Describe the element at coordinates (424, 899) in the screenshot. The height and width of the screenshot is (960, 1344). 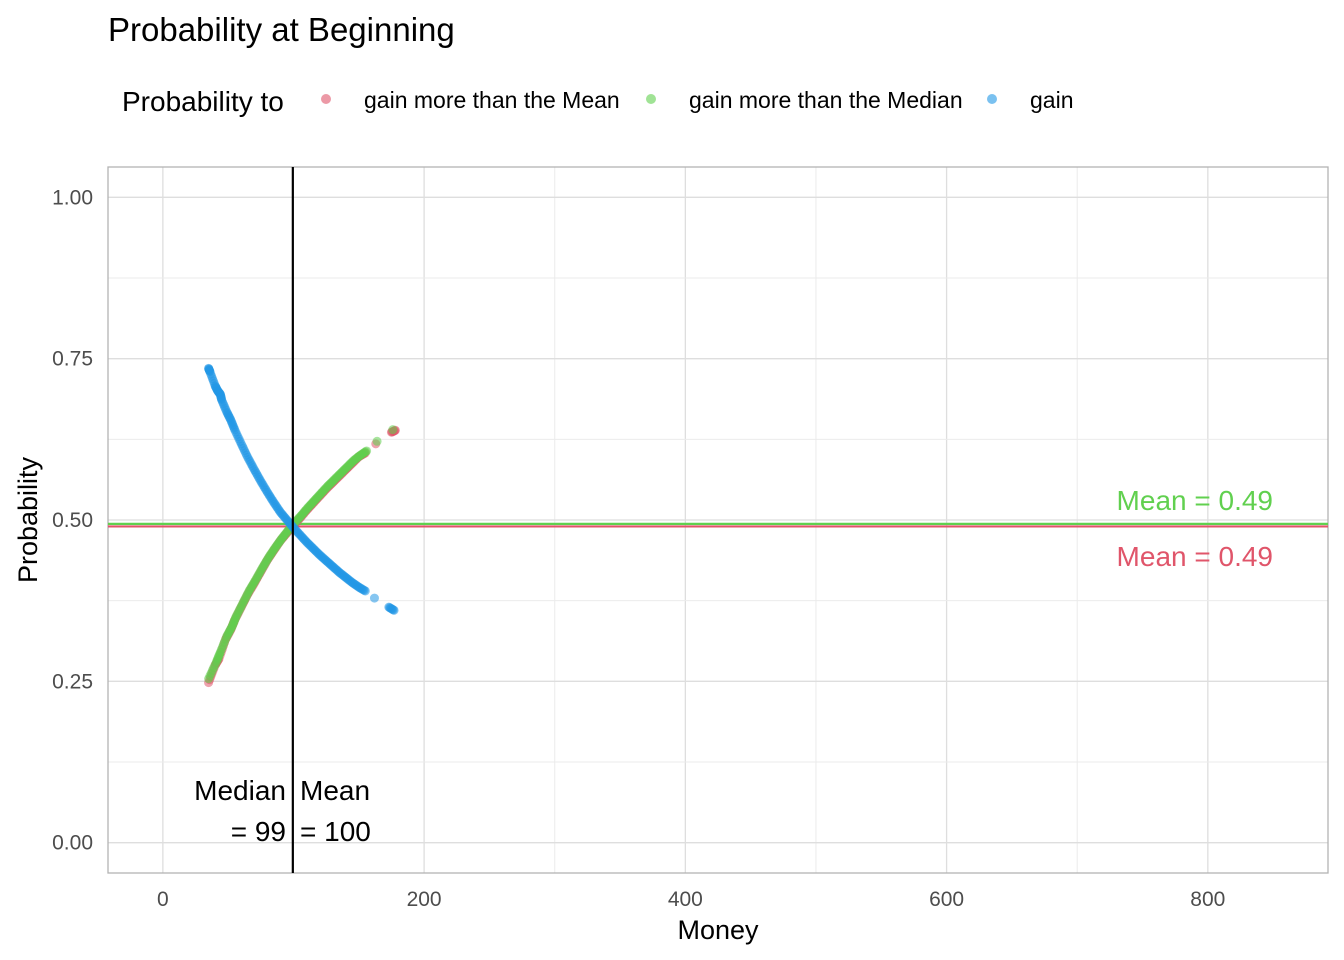
I see `x-tick-label: 200` at that location.